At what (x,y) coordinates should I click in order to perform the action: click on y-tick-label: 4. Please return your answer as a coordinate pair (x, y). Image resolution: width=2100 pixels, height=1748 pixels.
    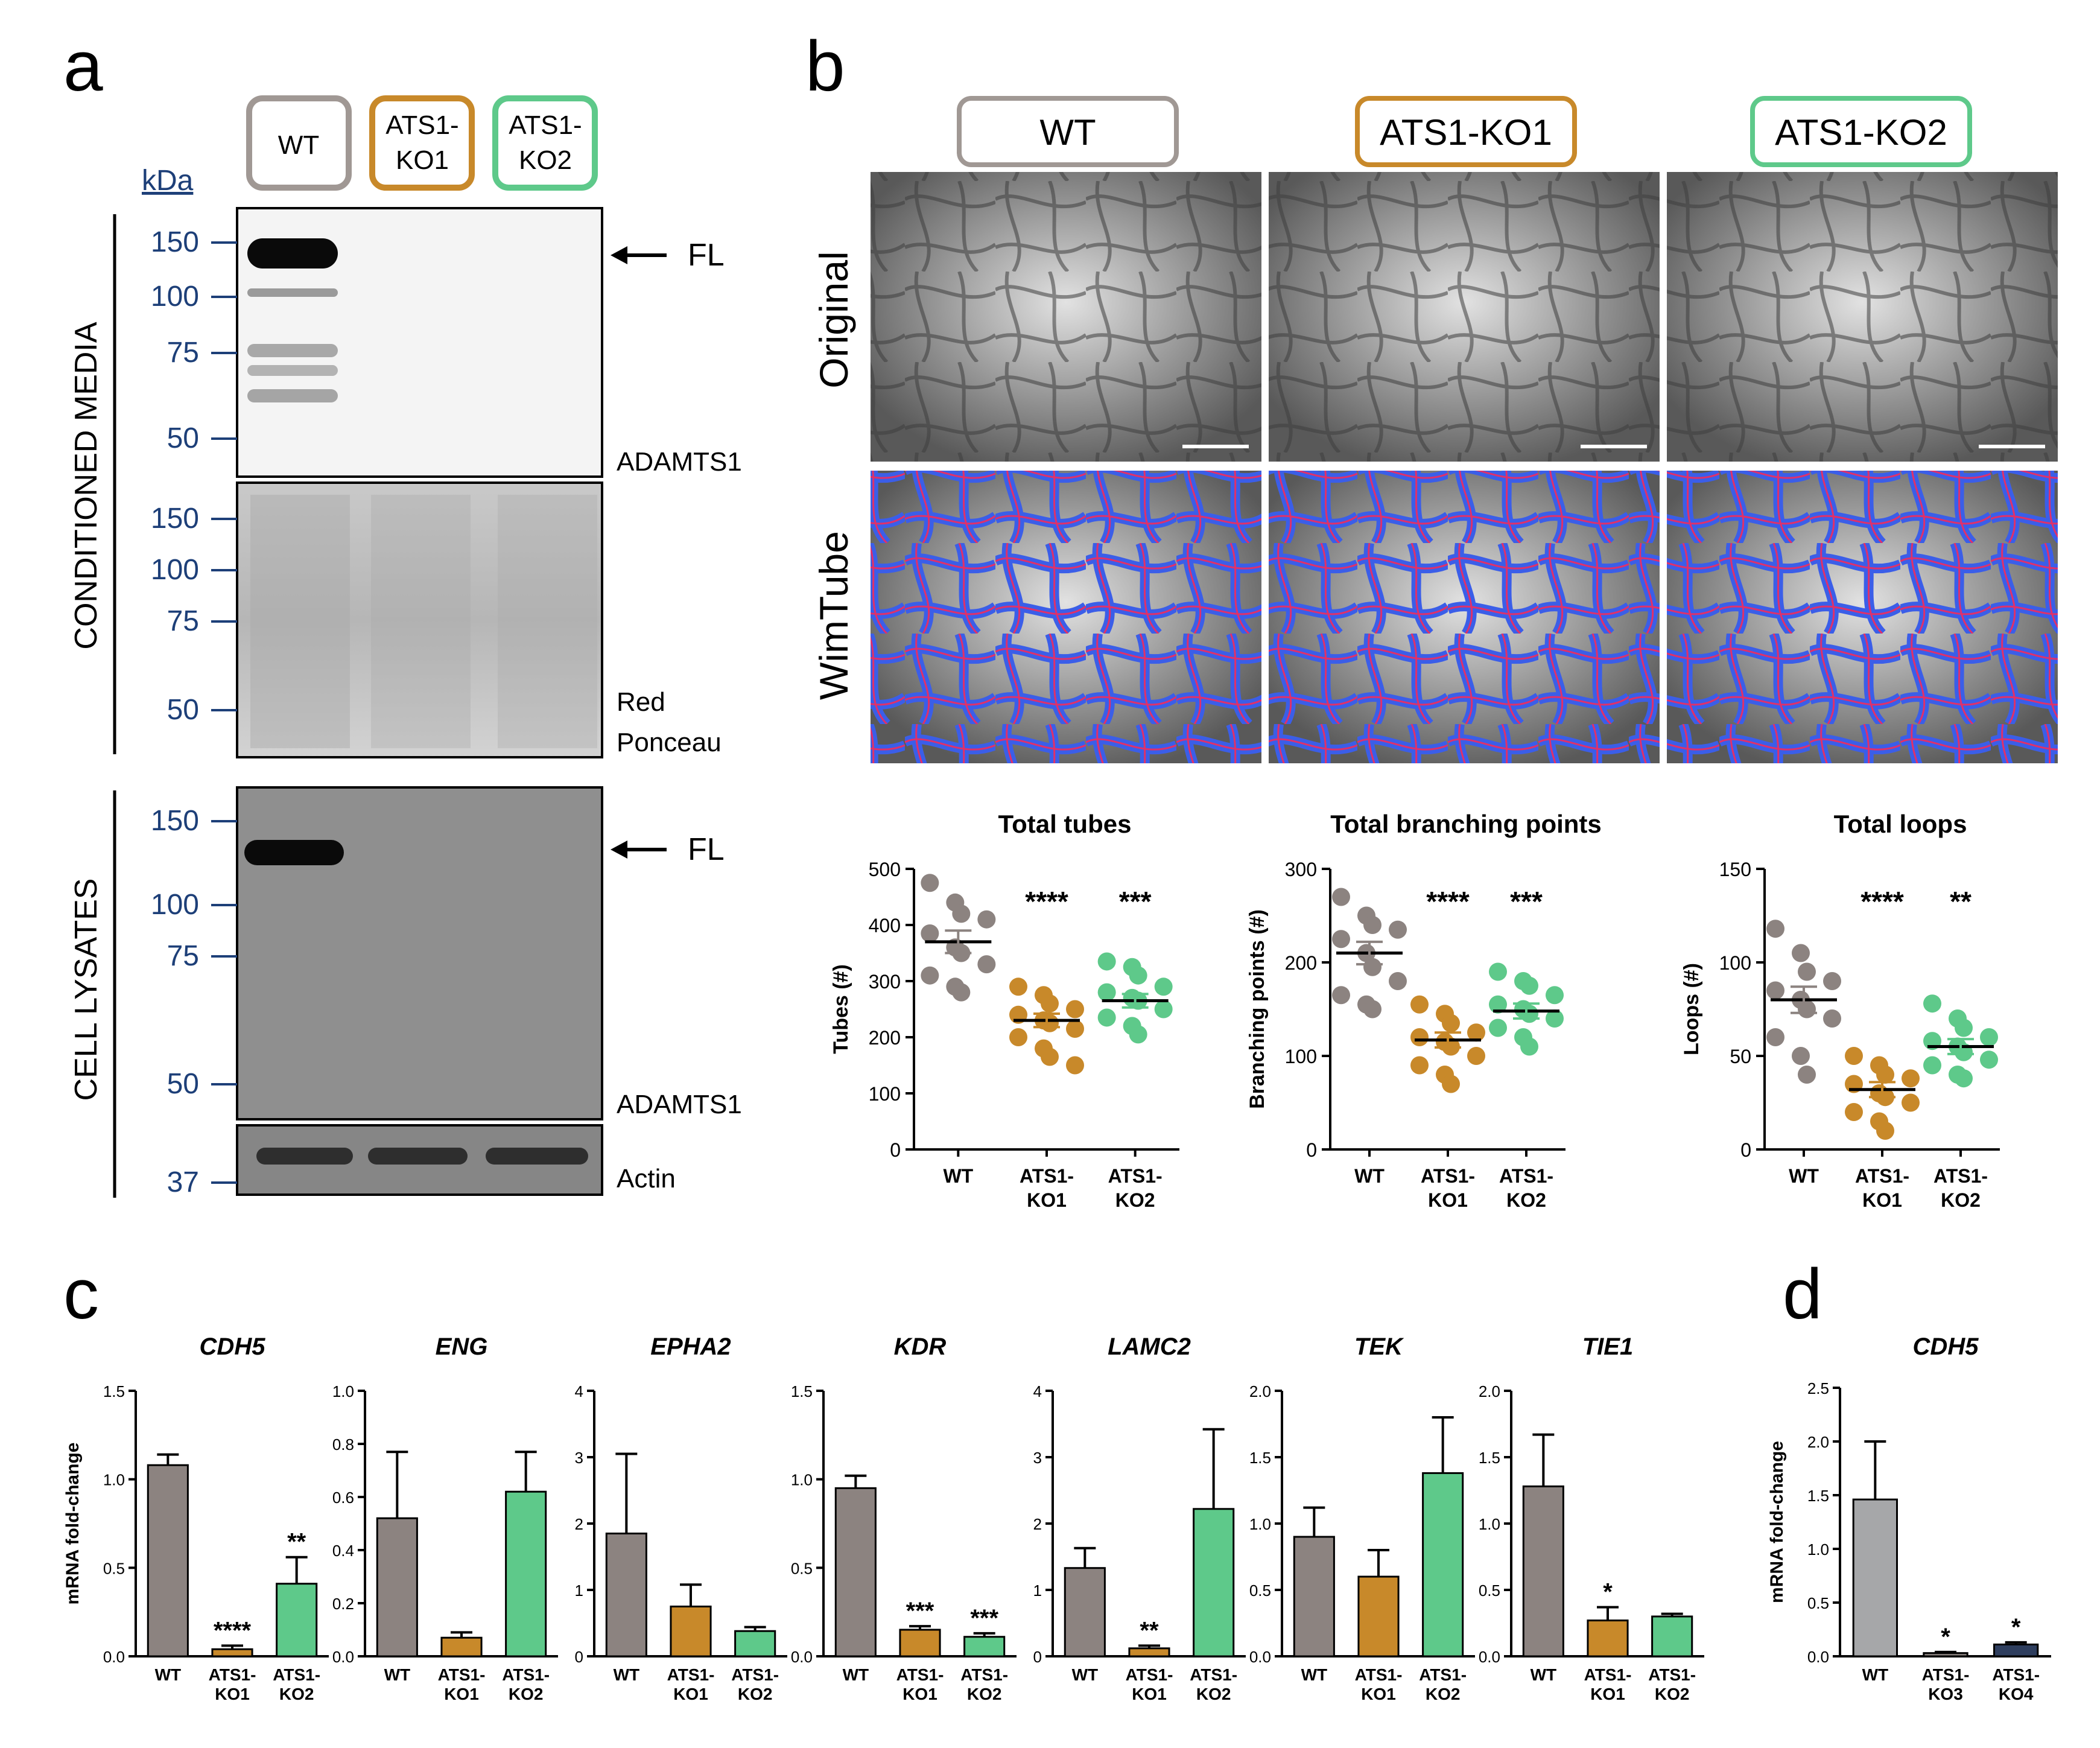
    Looking at the image, I should click on (579, 1391).